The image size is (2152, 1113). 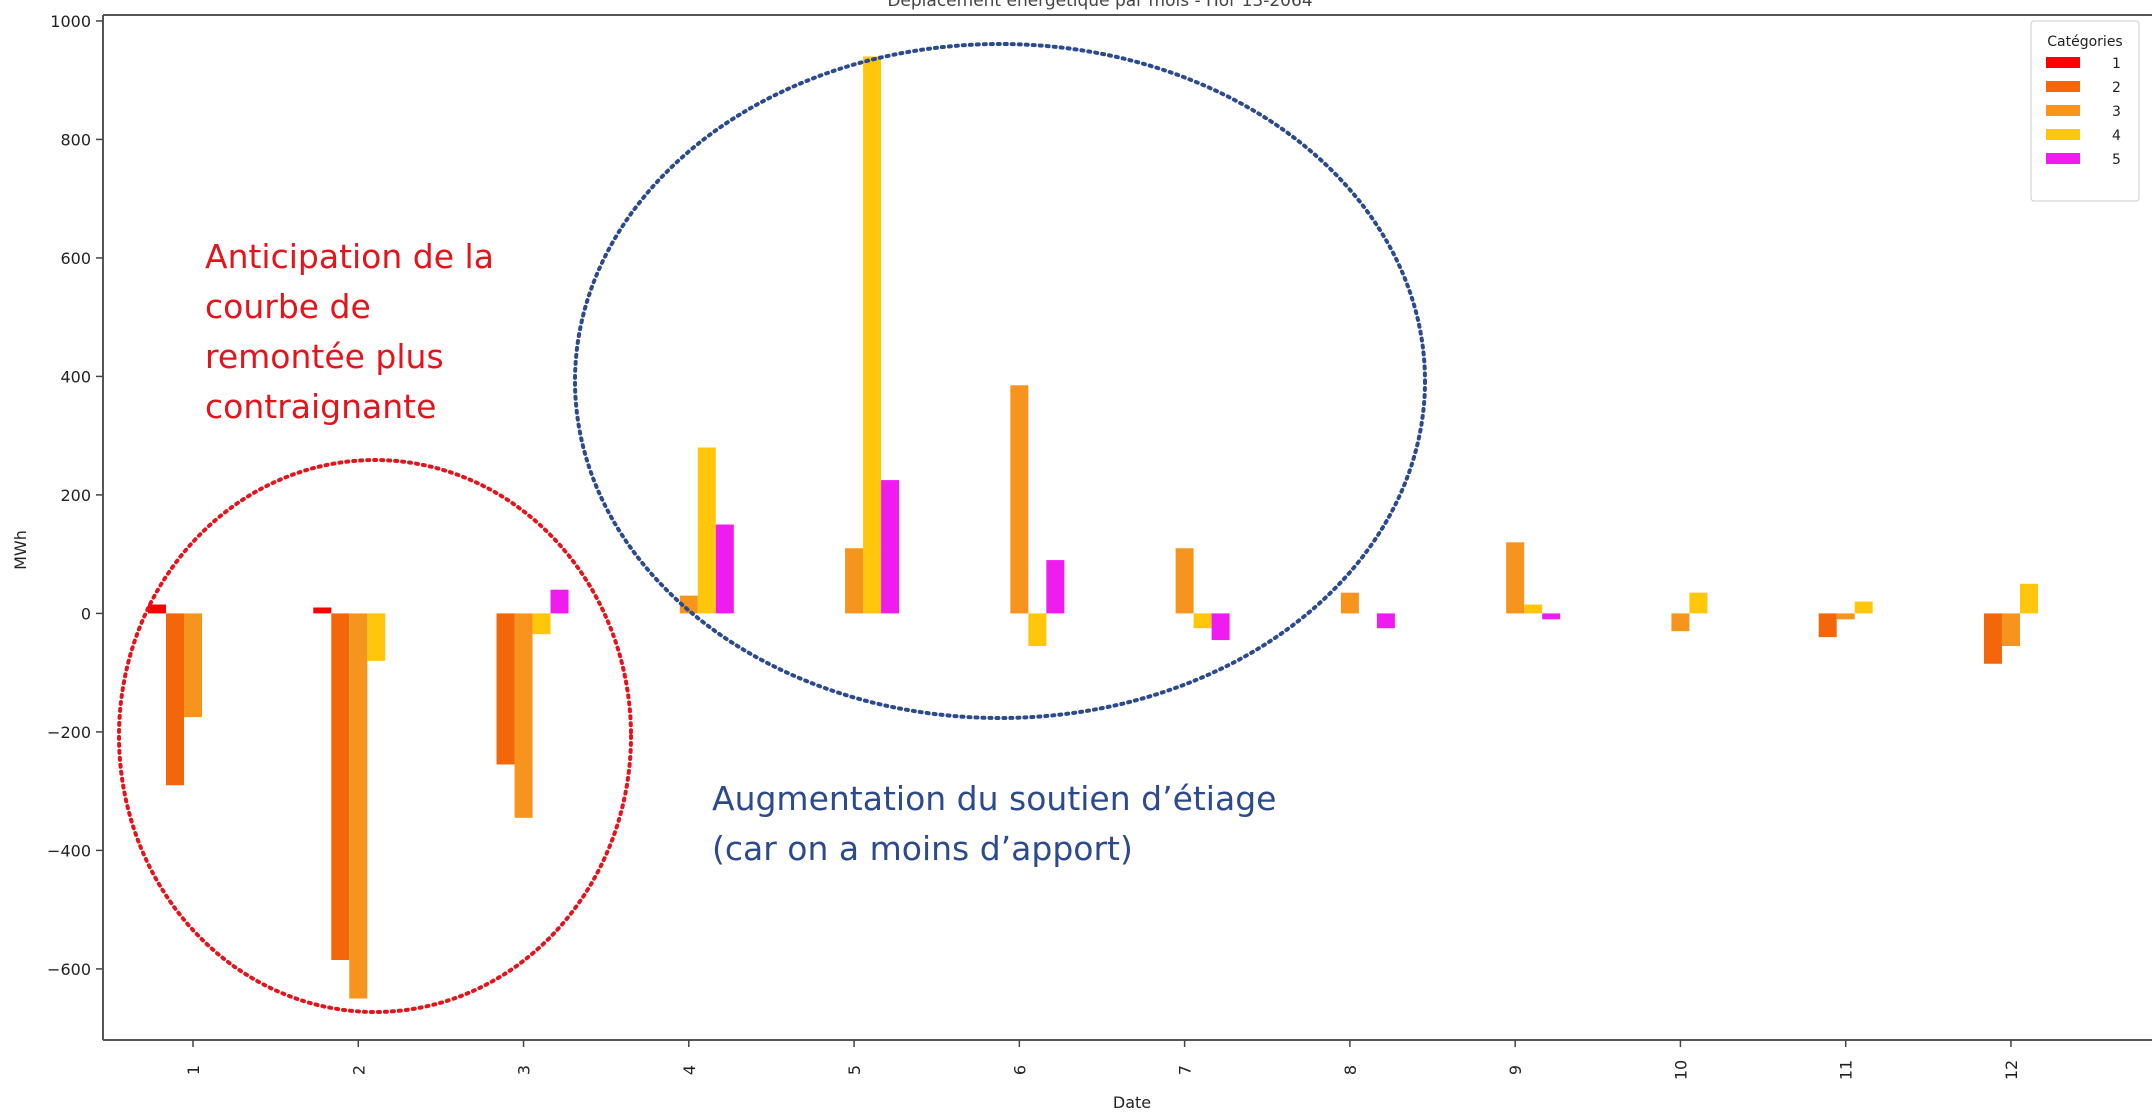 What do you see at coordinates (69, 732) in the screenshot?
I see `y-tick-label: −200` at bounding box center [69, 732].